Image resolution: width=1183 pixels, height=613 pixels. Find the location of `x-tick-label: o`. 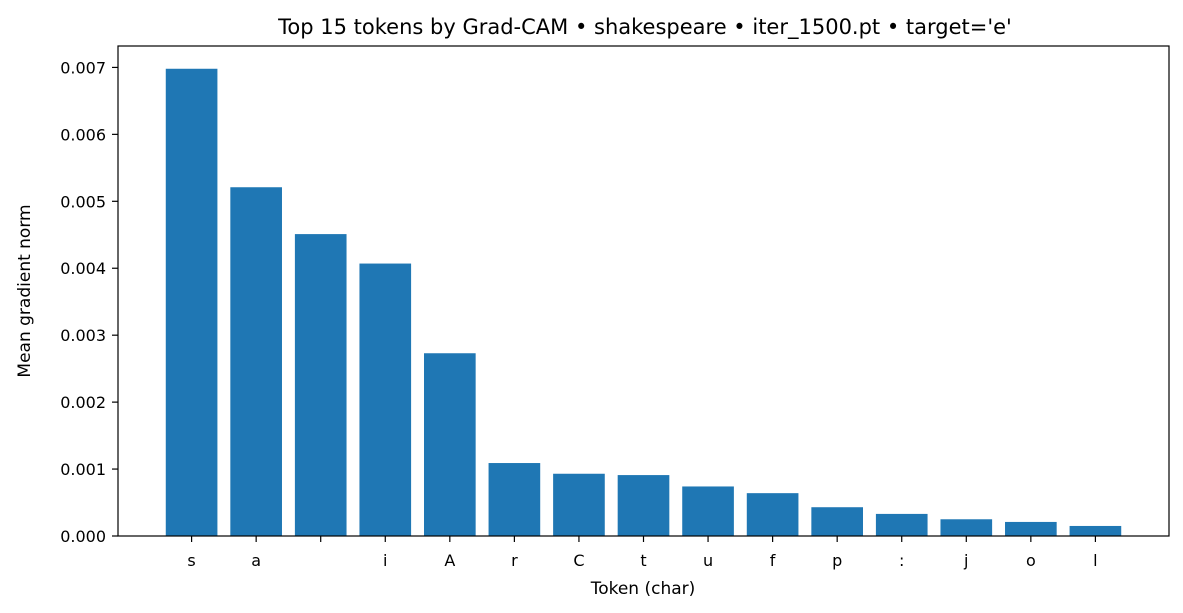

x-tick-label: o is located at coordinates (1031, 560).